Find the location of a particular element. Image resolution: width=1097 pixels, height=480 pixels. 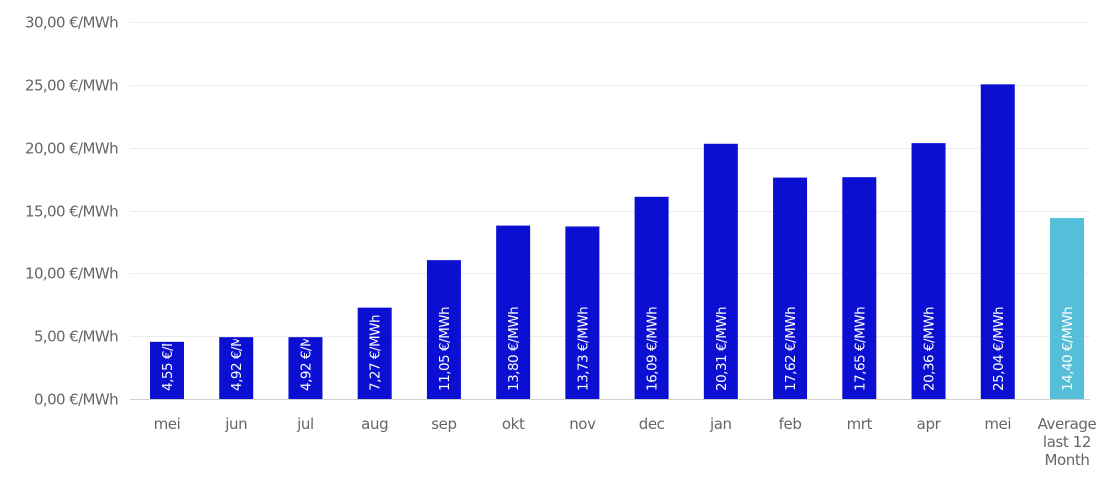

bar-data-label: 14,40 €/MWh is located at coordinates (1068, 349).